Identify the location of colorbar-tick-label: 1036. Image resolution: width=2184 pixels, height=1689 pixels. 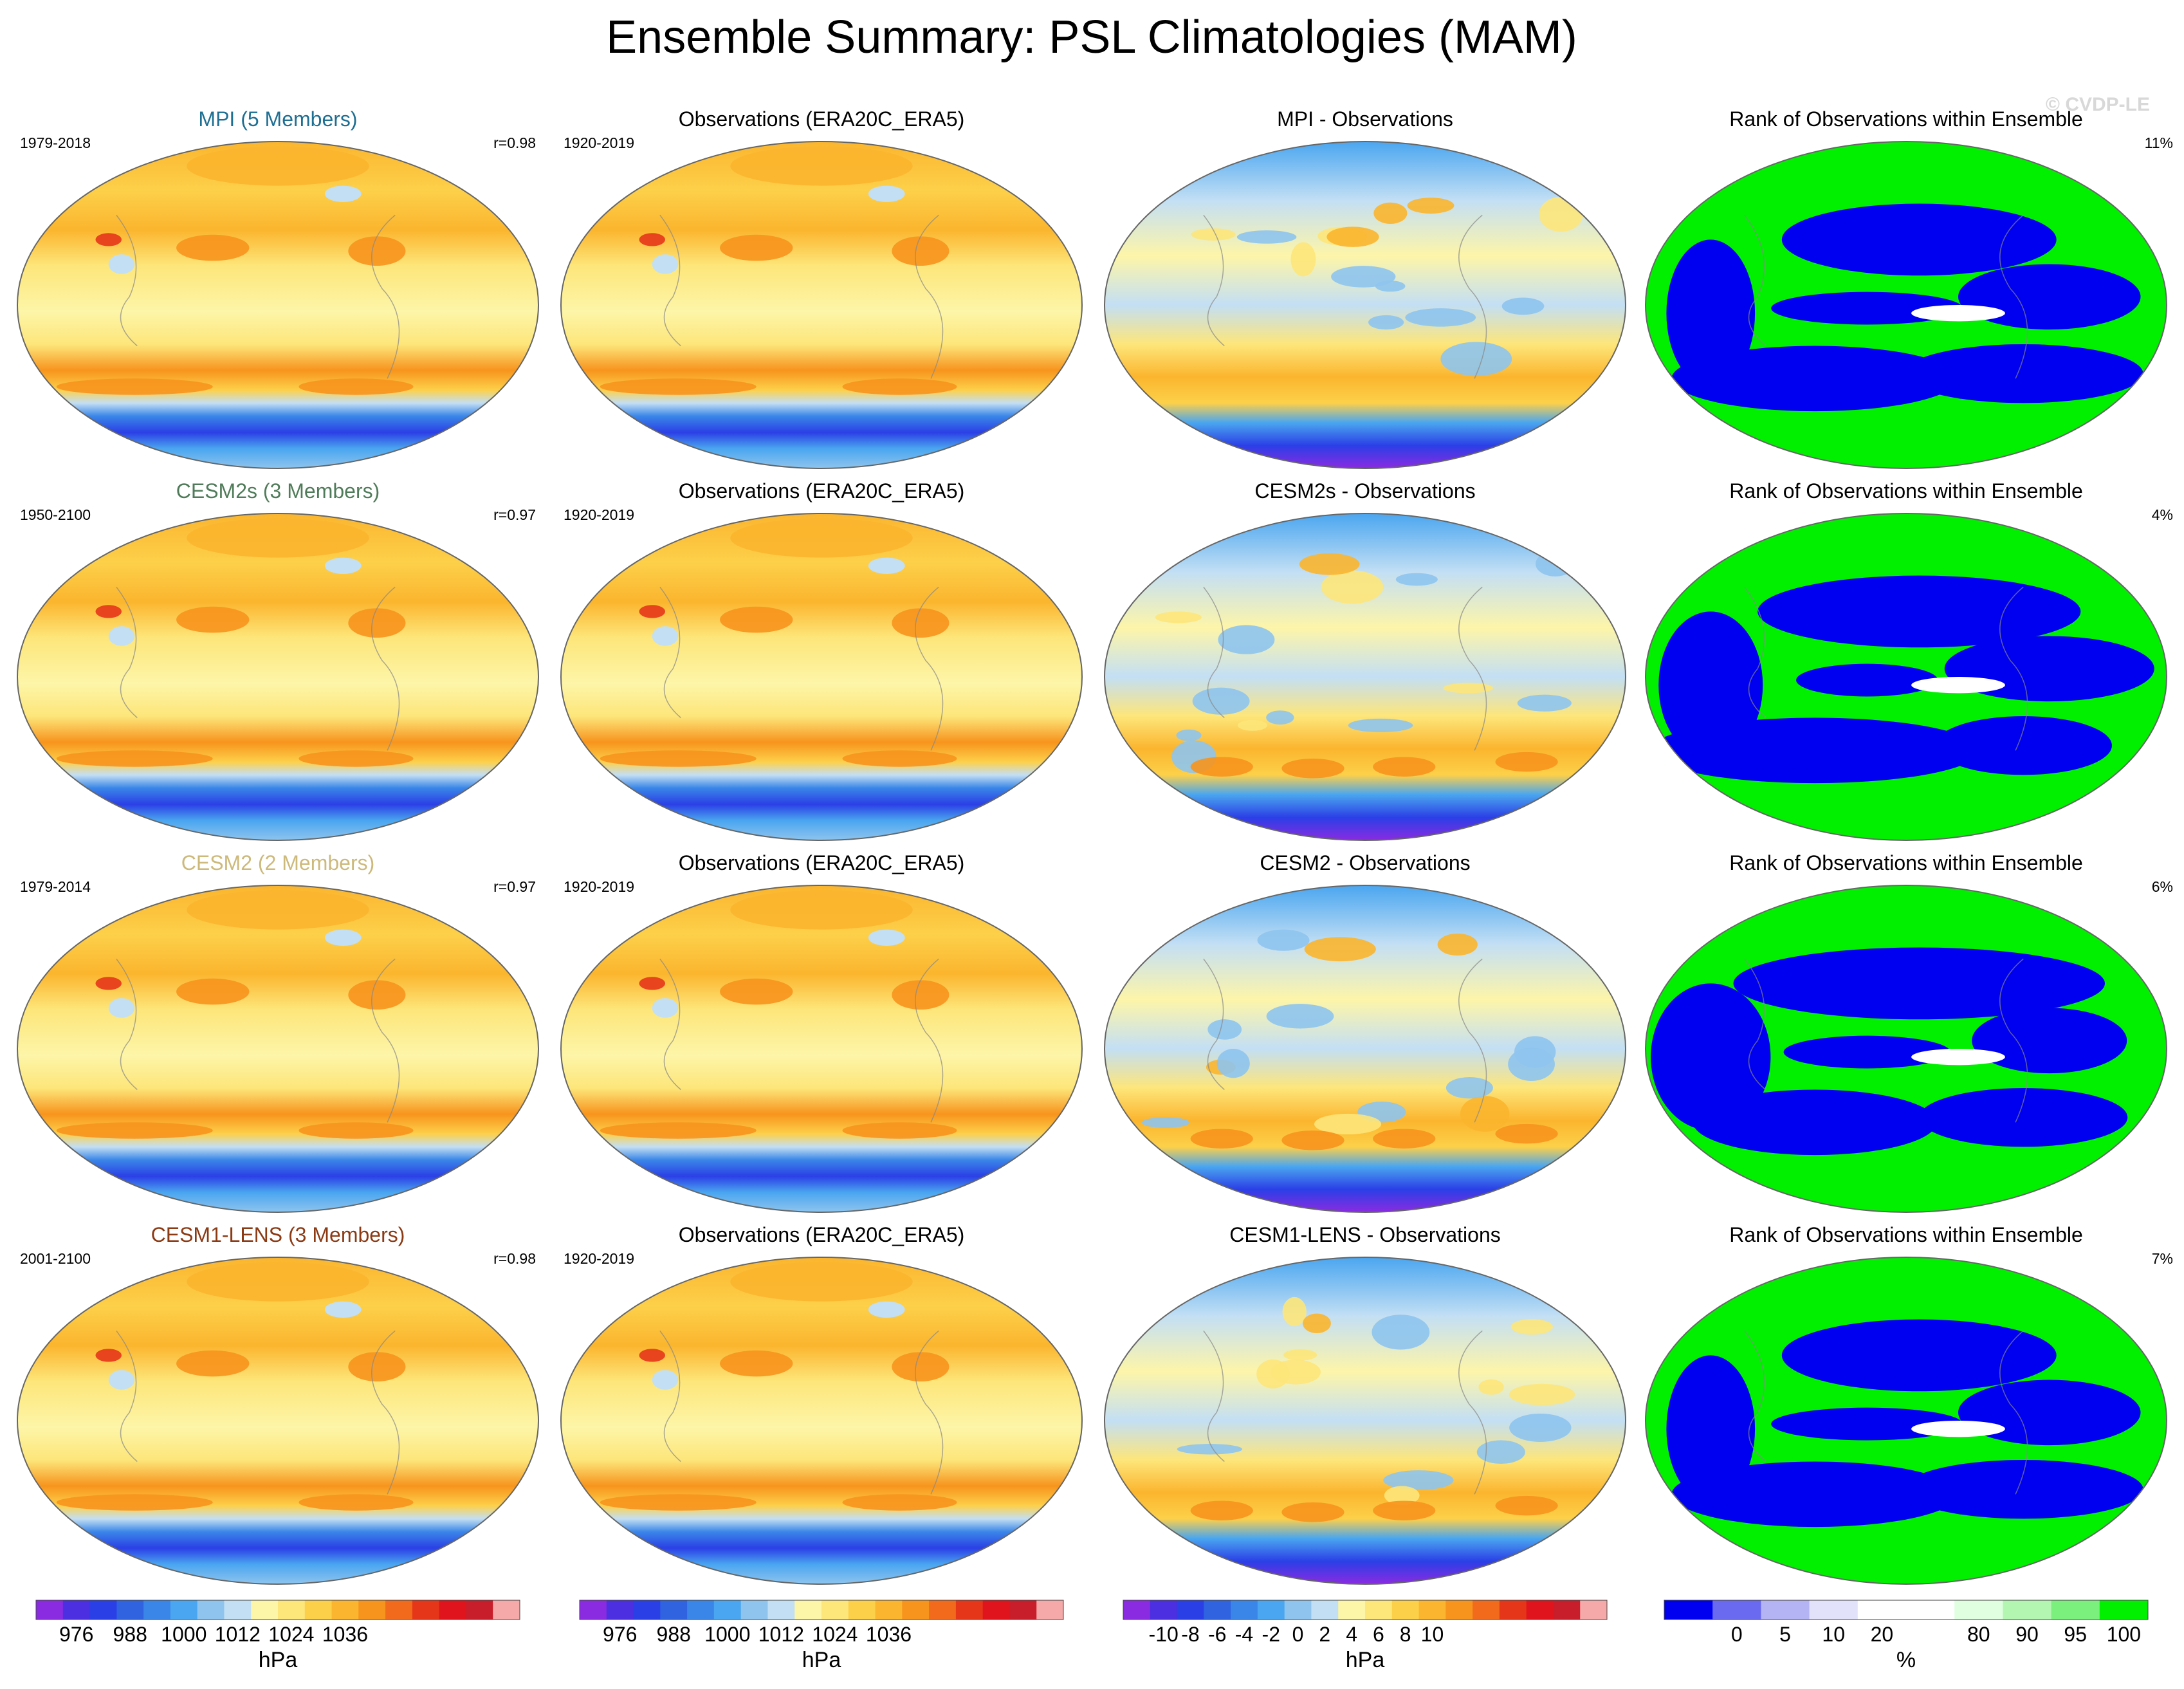
(889, 1635).